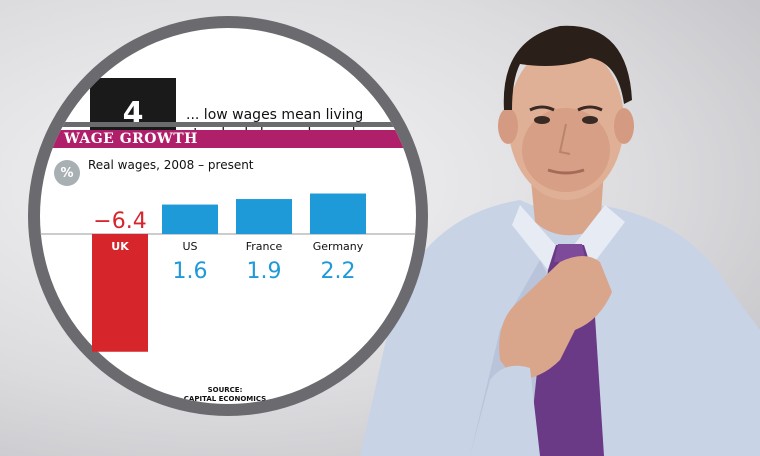 This screenshot has width=760, height=456. I want to click on bar-us, so click(190, 219).